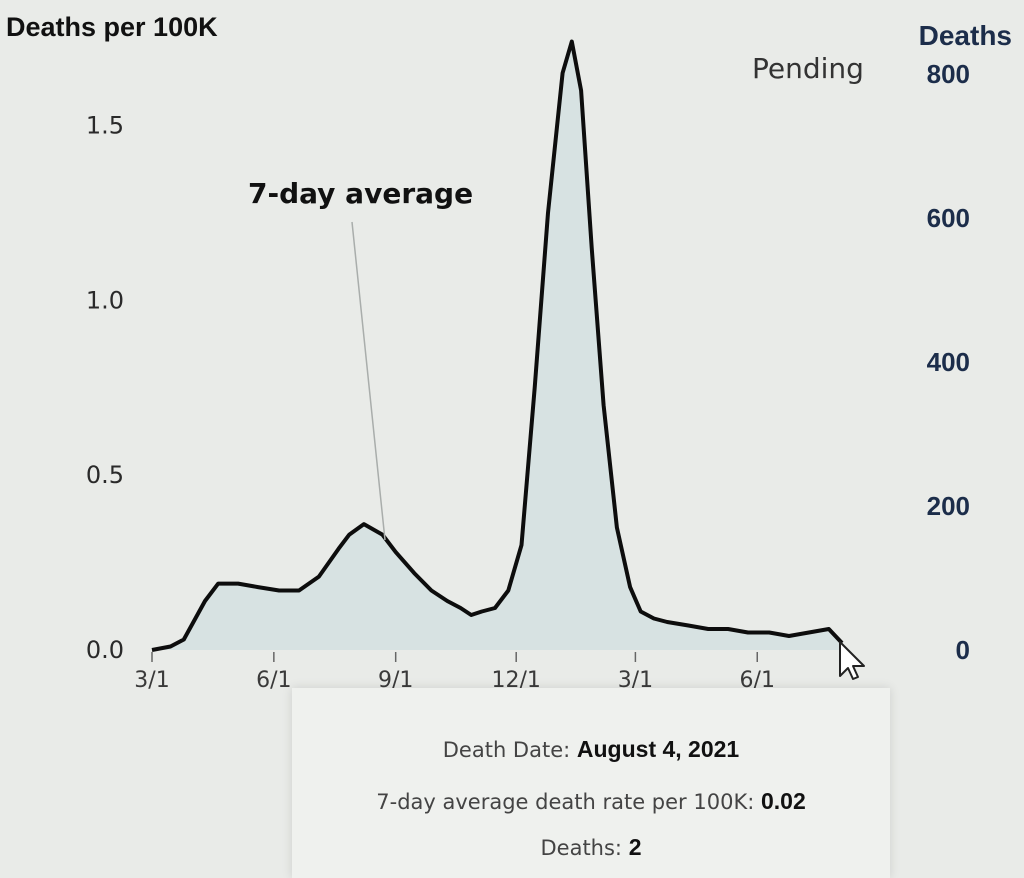 The height and width of the screenshot is (878, 1024). I want to click on tooltip-date-row: Death Date: August 4, 2021, so click(591, 749).